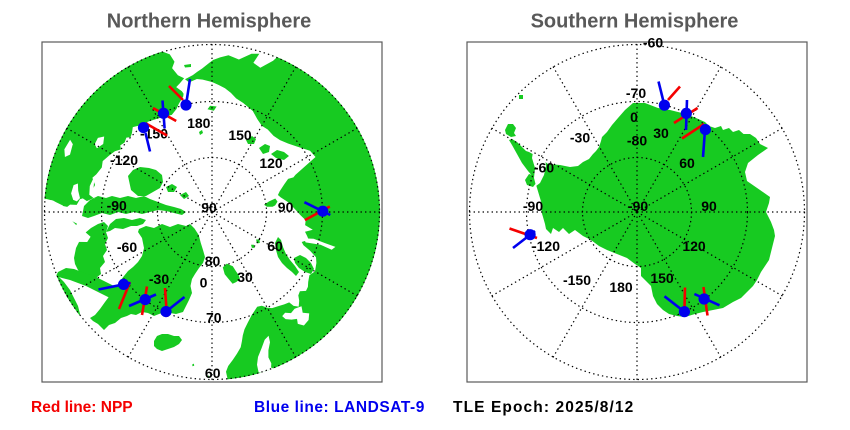 This screenshot has width=850, height=430. What do you see at coordinates (214, 317) in the screenshot?
I see `svg-text: 70` at bounding box center [214, 317].